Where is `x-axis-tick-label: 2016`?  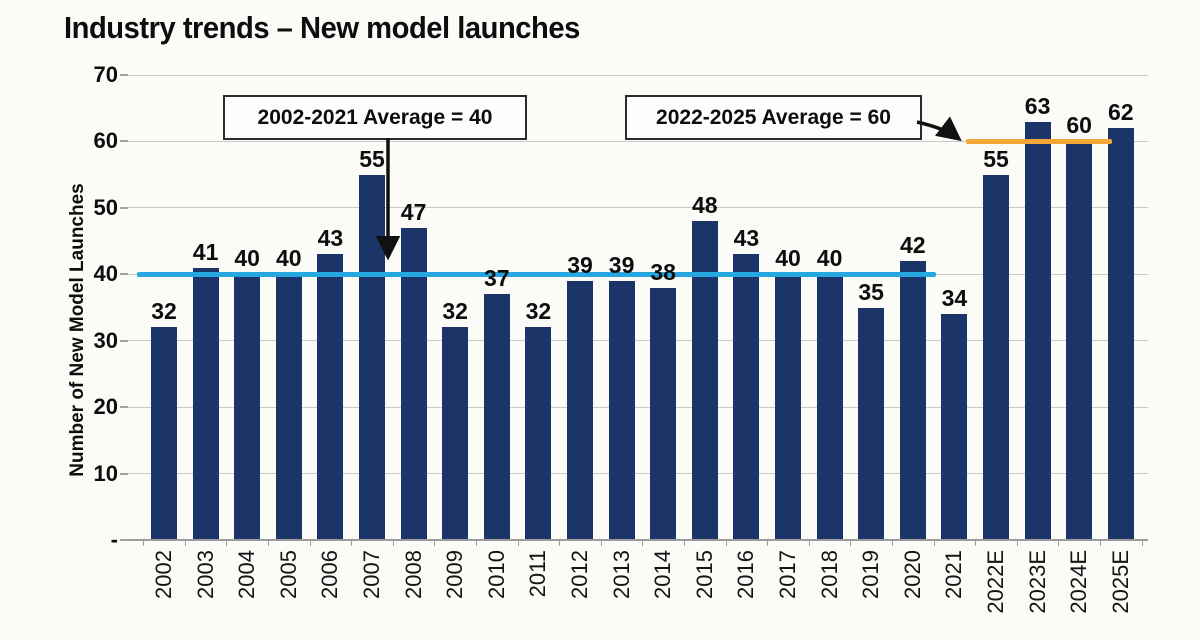 x-axis-tick-label: 2016 is located at coordinates (746, 574).